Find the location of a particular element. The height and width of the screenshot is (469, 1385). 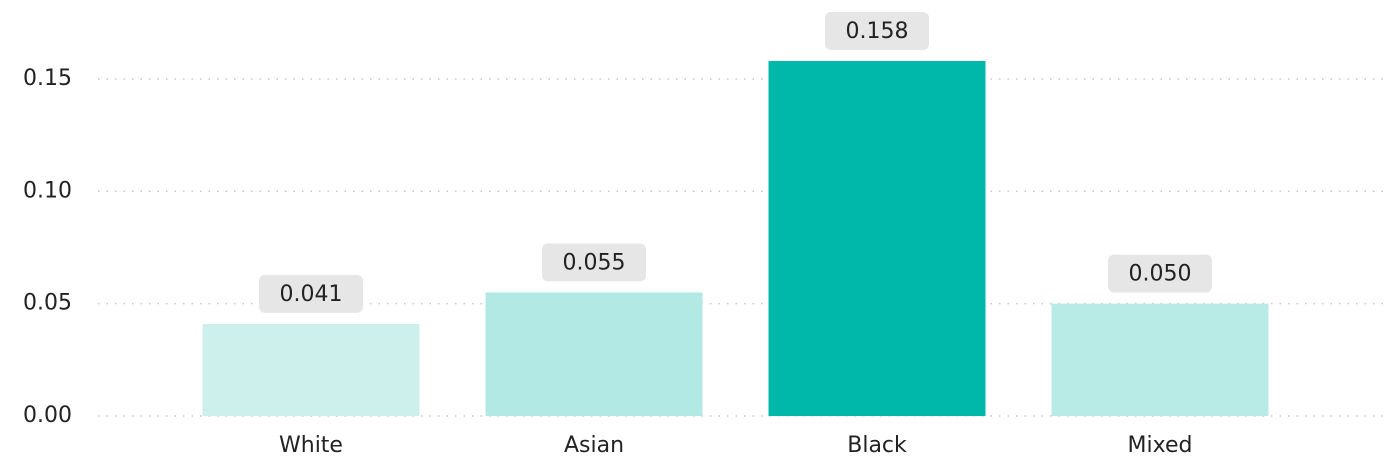

y-tick-label: 0.05 is located at coordinates (47, 303).